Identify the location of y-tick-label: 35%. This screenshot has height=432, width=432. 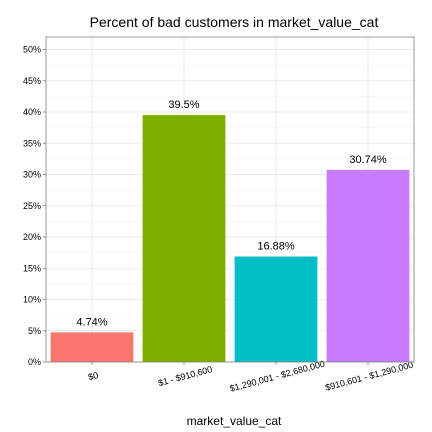
(32, 143).